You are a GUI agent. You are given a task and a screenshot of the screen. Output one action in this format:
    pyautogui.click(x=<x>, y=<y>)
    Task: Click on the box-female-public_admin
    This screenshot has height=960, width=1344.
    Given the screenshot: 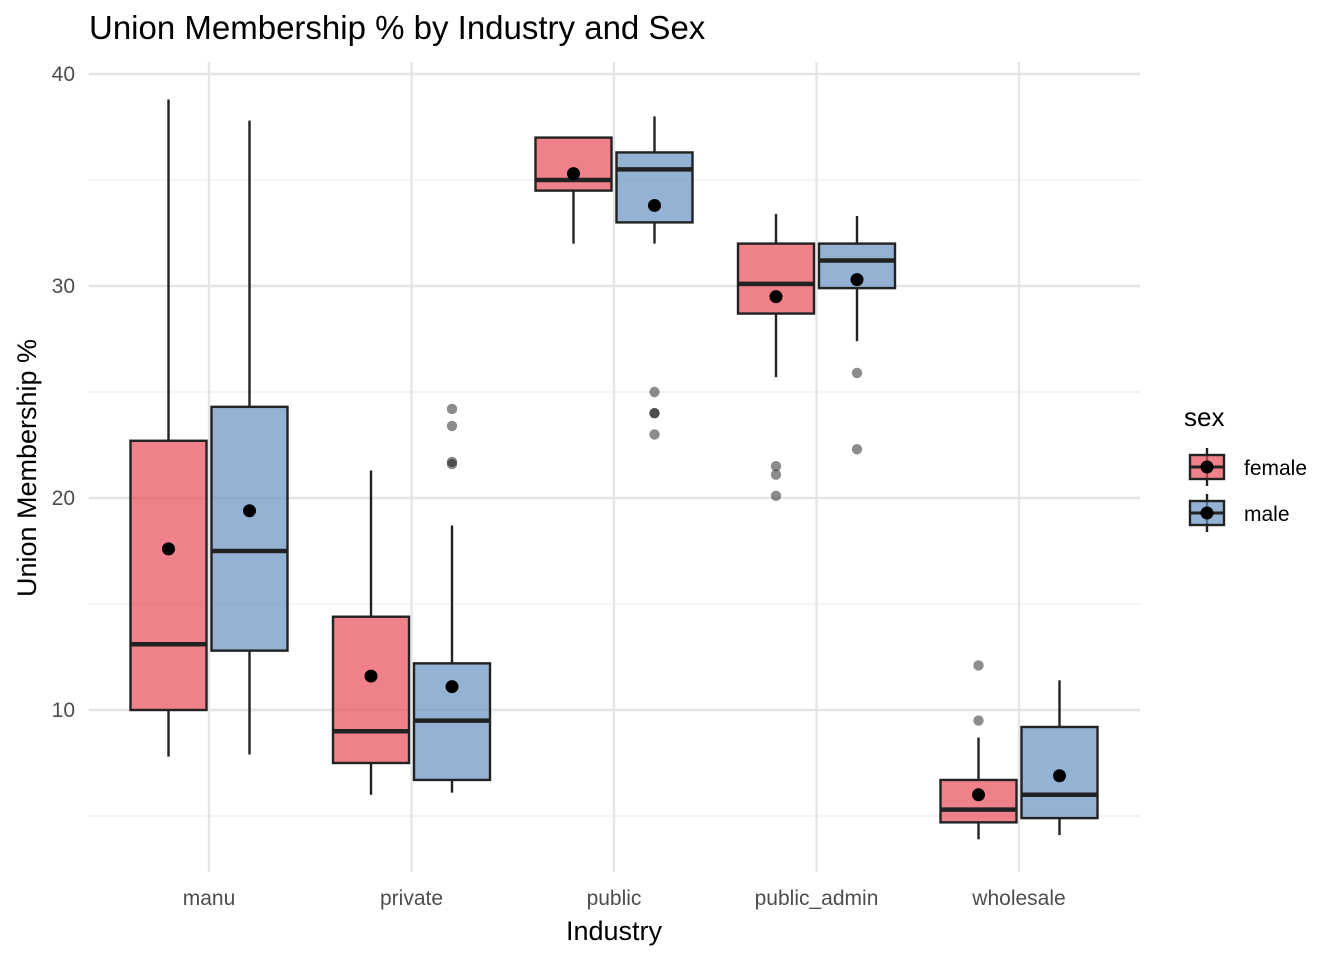 What is the action you would take?
    pyautogui.click(x=776, y=357)
    